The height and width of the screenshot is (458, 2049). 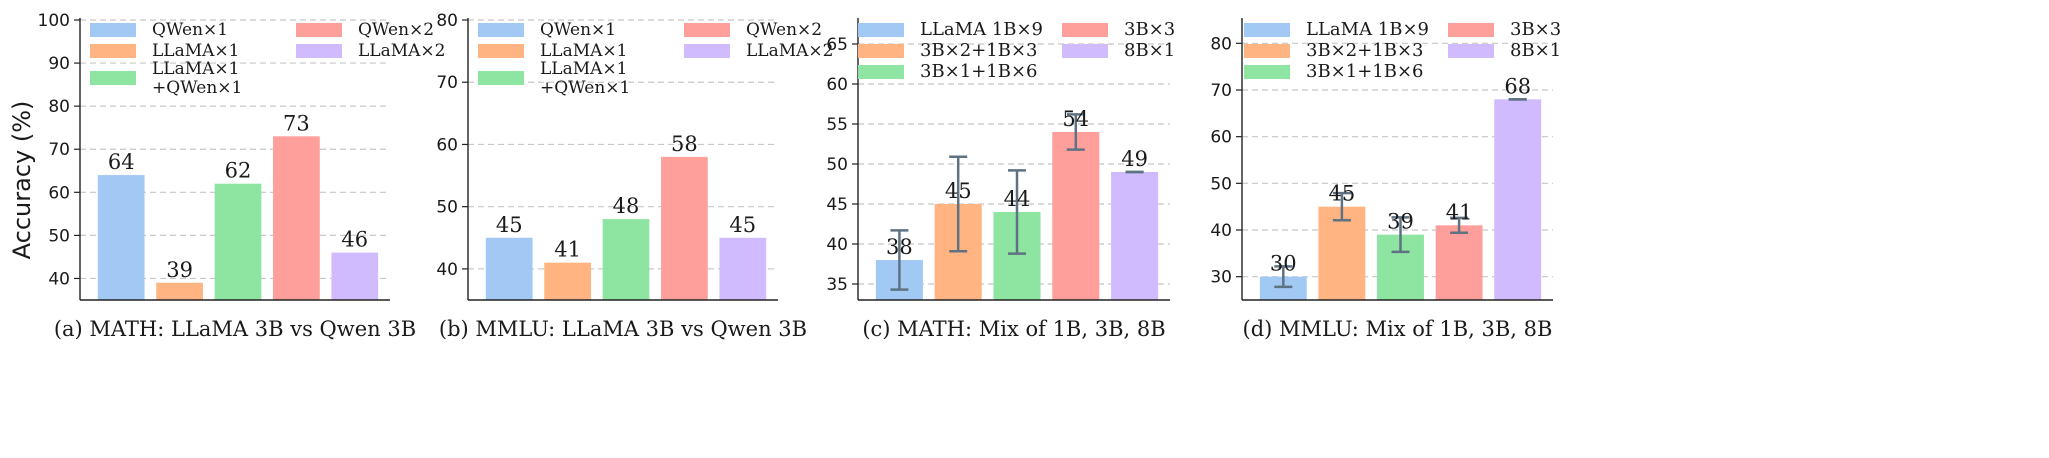 I want to click on data-label: 46, so click(x=354, y=240).